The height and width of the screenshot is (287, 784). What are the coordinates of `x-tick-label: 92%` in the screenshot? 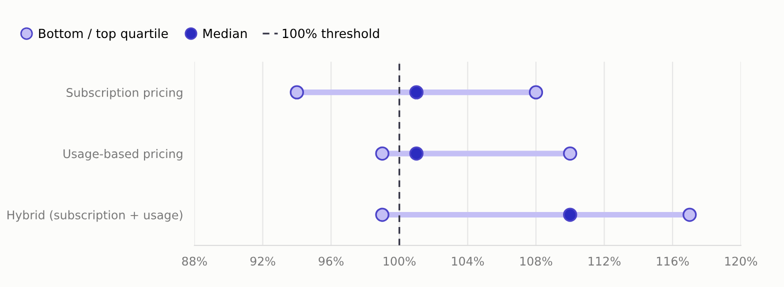 It's located at (263, 261).